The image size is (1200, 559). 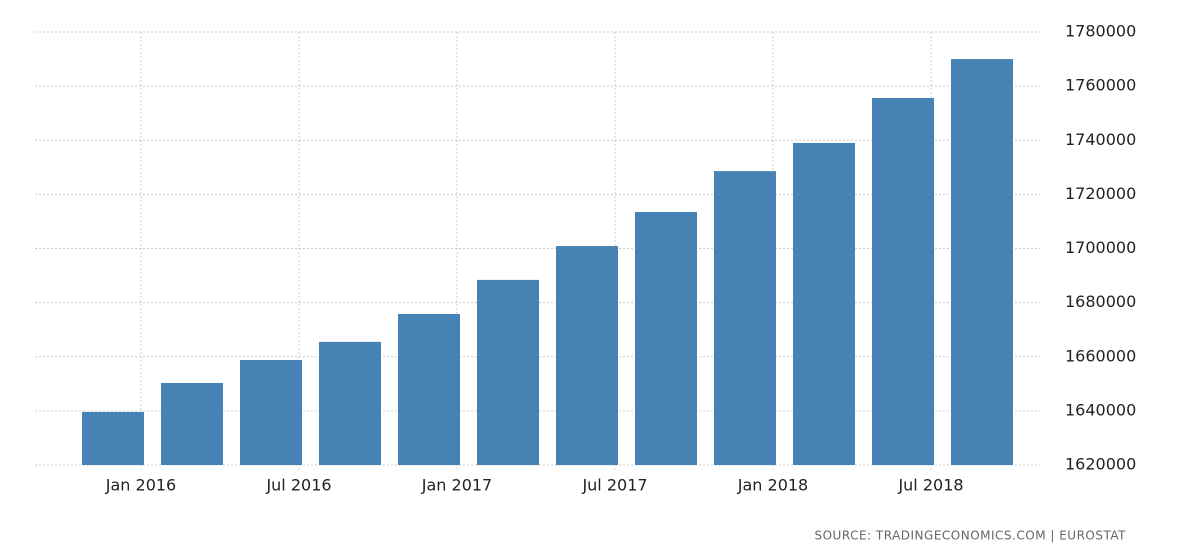 What do you see at coordinates (772, 485) in the screenshot?
I see `x-tick-label: Jan 2018` at bounding box center [772, 485].